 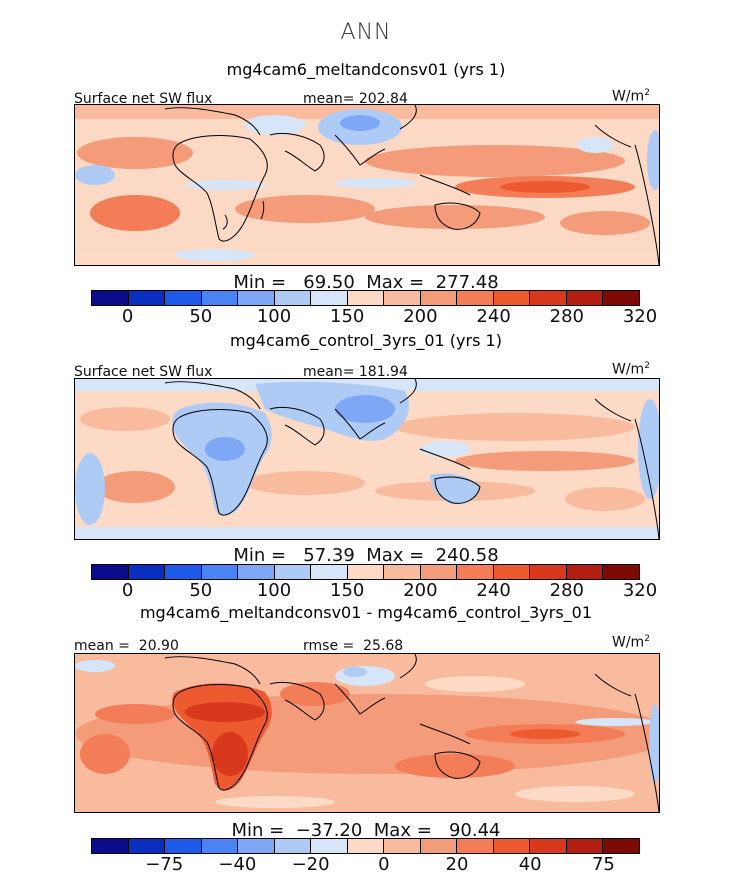 I want to click on panel1-title: mg4cam6_meltandconsv01 (yrs 1), so click(x=366, y=69).